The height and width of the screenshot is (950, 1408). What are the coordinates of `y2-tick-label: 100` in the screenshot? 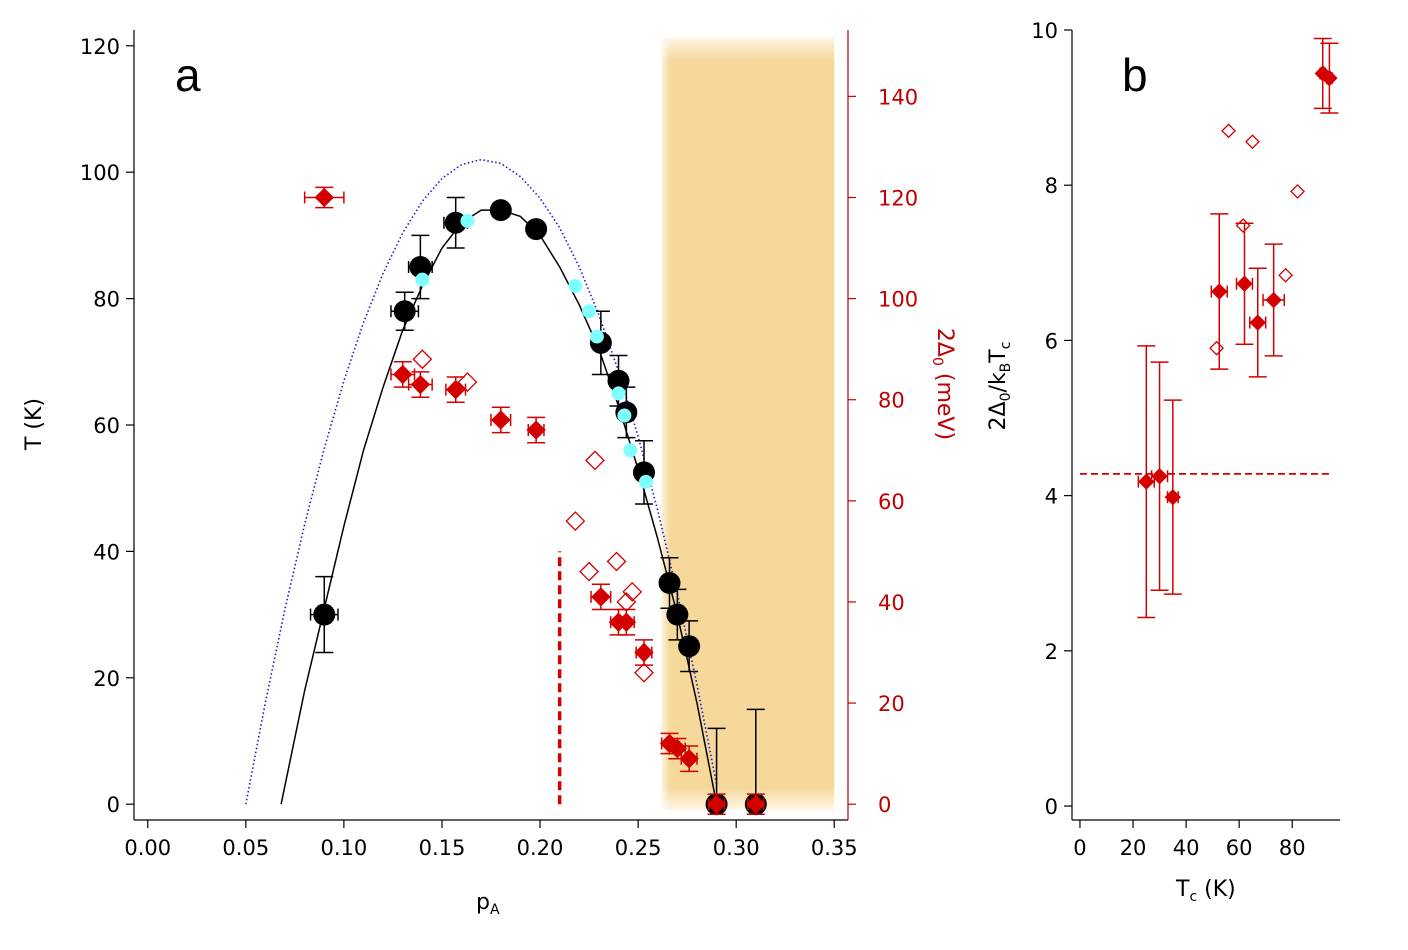 It's located at (898, 300).